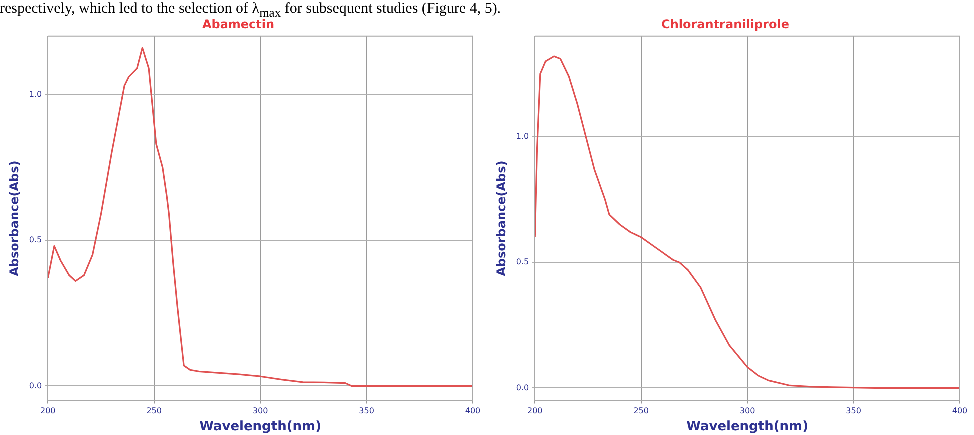 The width and height of the screenshot is (974, 435). What do you see at coordinates (238, 24) in the screenshot?
I see `chart-title: Abamectin` at bounding box center [238, 24].